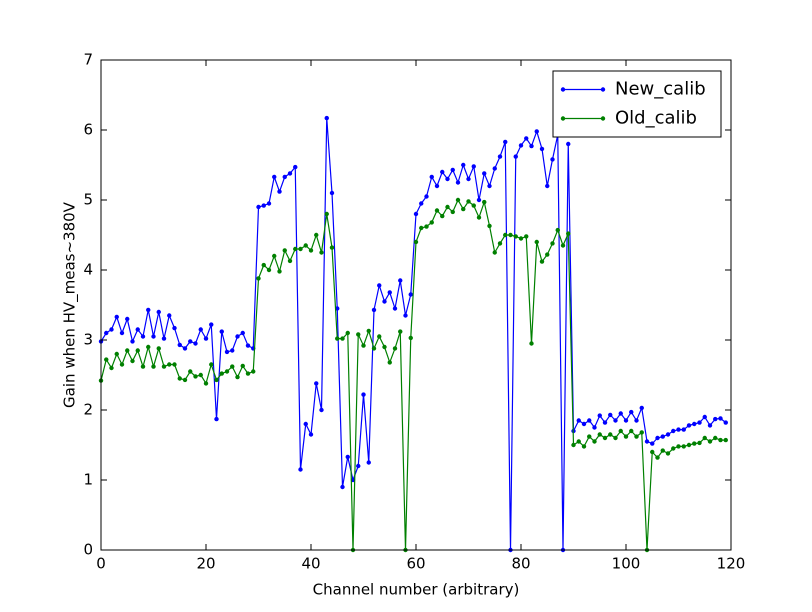 This screenshot has height=612, width=812. I want to click on x-tick-label: 0, so click(101, 564).